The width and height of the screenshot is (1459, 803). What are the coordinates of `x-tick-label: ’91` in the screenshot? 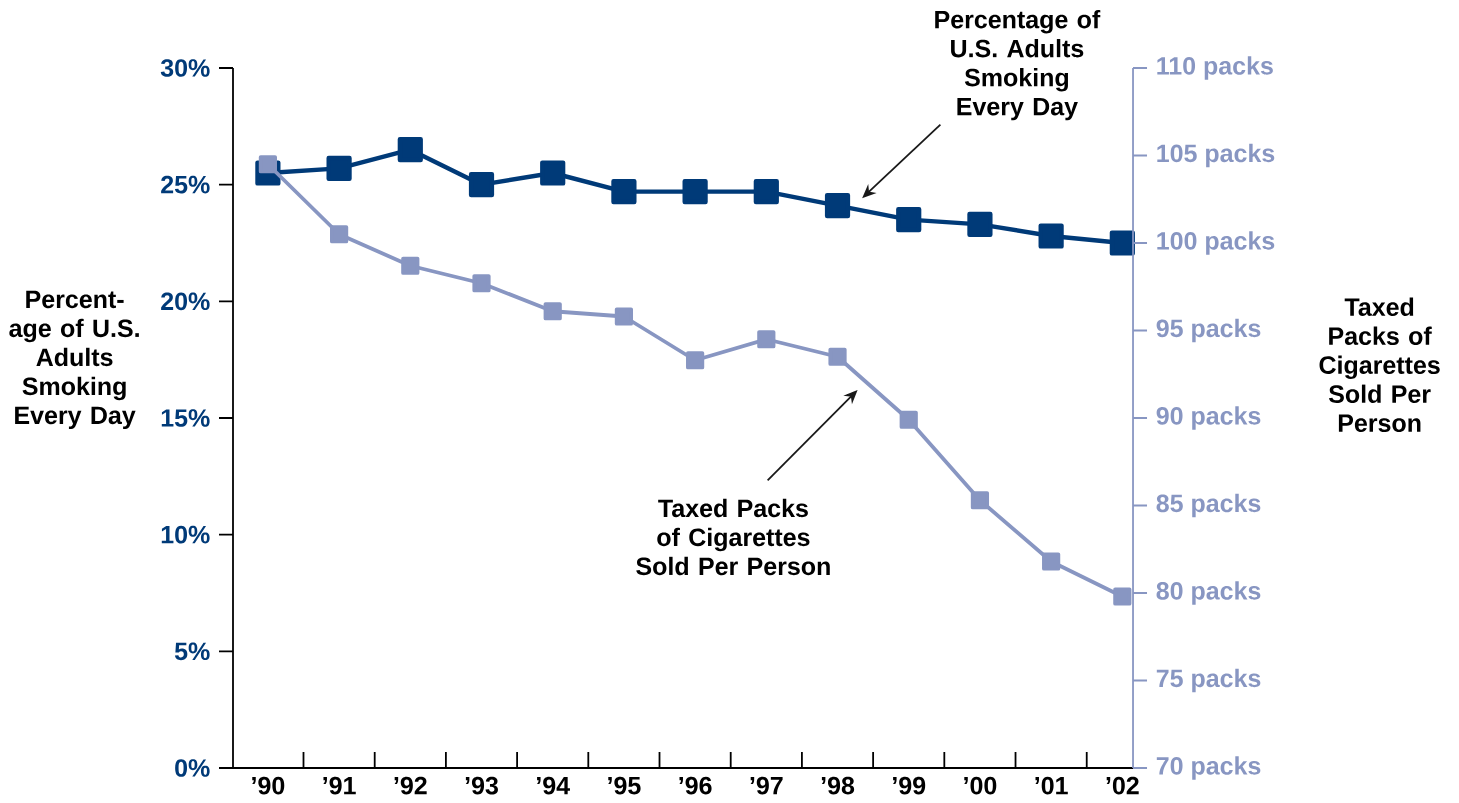 It's located at (339, 785).